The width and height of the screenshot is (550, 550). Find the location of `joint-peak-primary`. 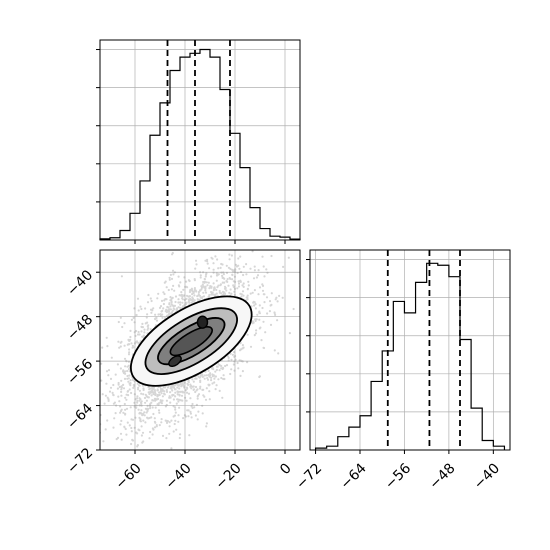

joint-peak-primary is located at coordinates (202, 322).